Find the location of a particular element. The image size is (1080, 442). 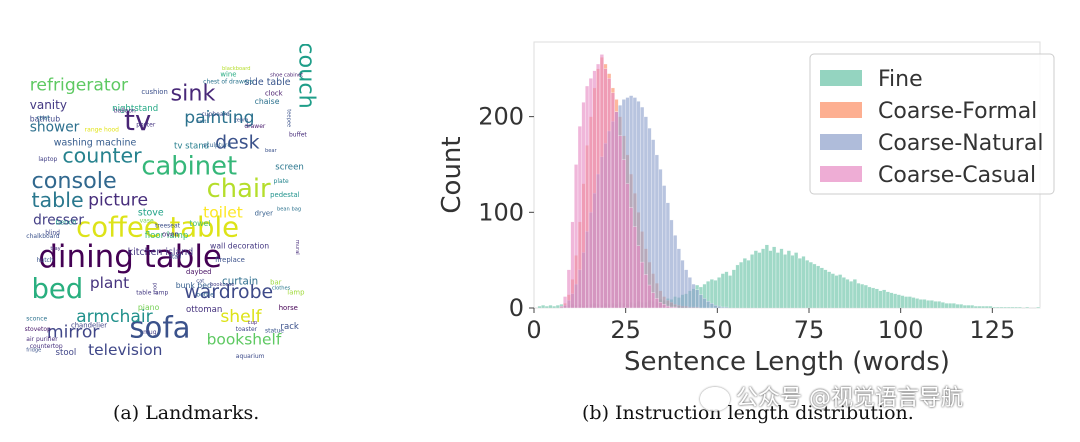

wordcloud-word: tv is located at coordinates (137, 121).